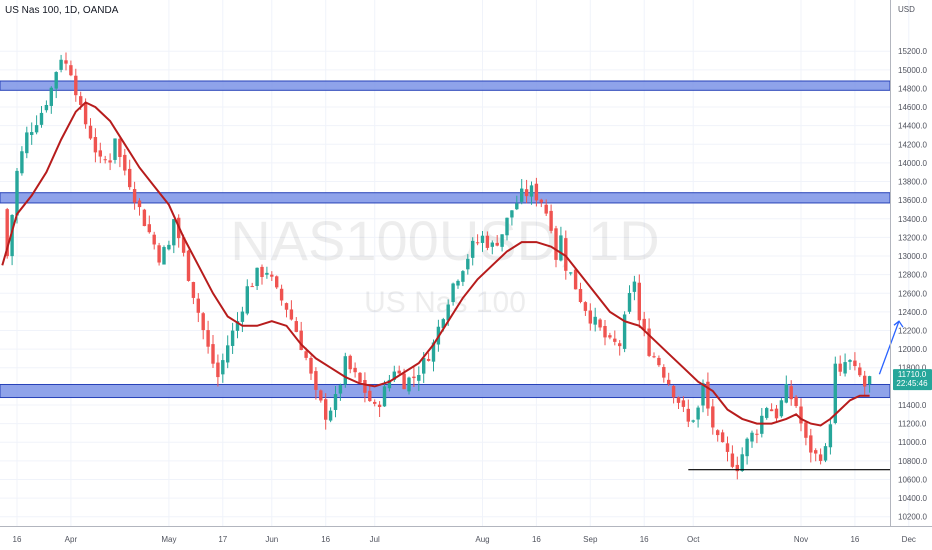 This screenshot has width=932, height=550. I want to click on price-tag-countdown: 22:45:46, so click(912, 383).